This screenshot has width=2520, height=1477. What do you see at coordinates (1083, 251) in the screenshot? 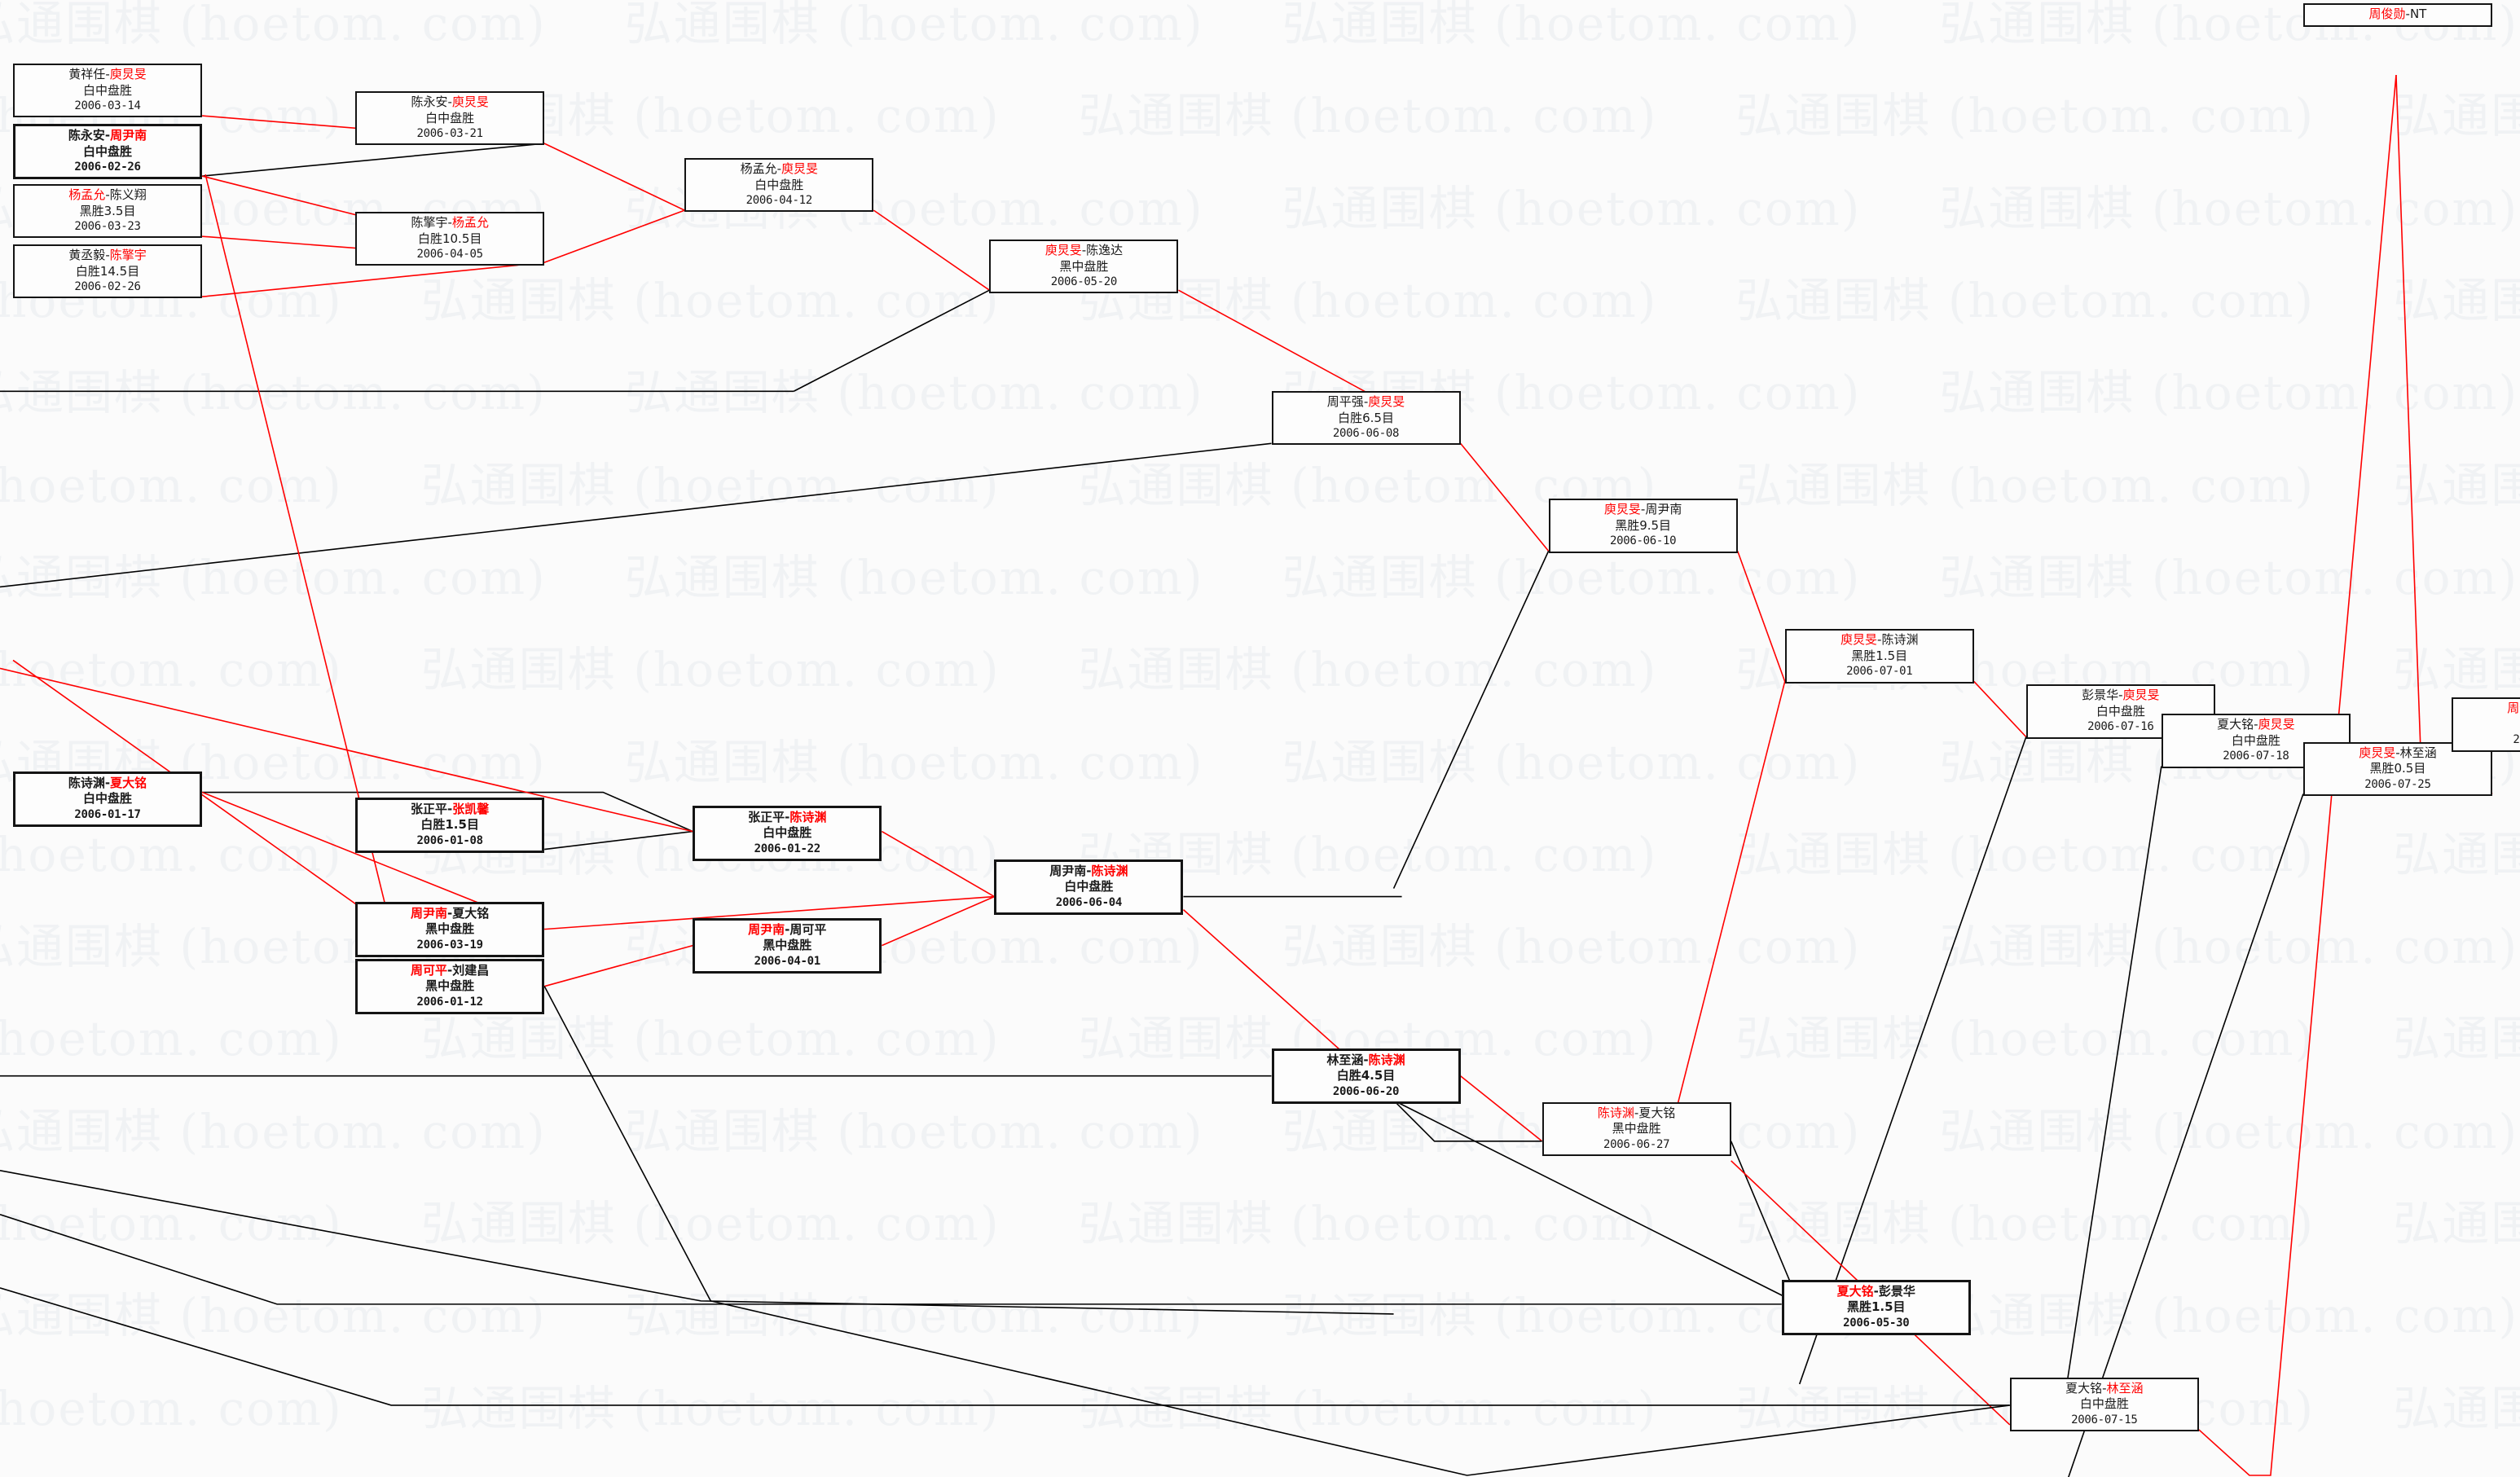
I see `match-players: 庾炅旻-陈逸达` at bounding box center [1083, 251].